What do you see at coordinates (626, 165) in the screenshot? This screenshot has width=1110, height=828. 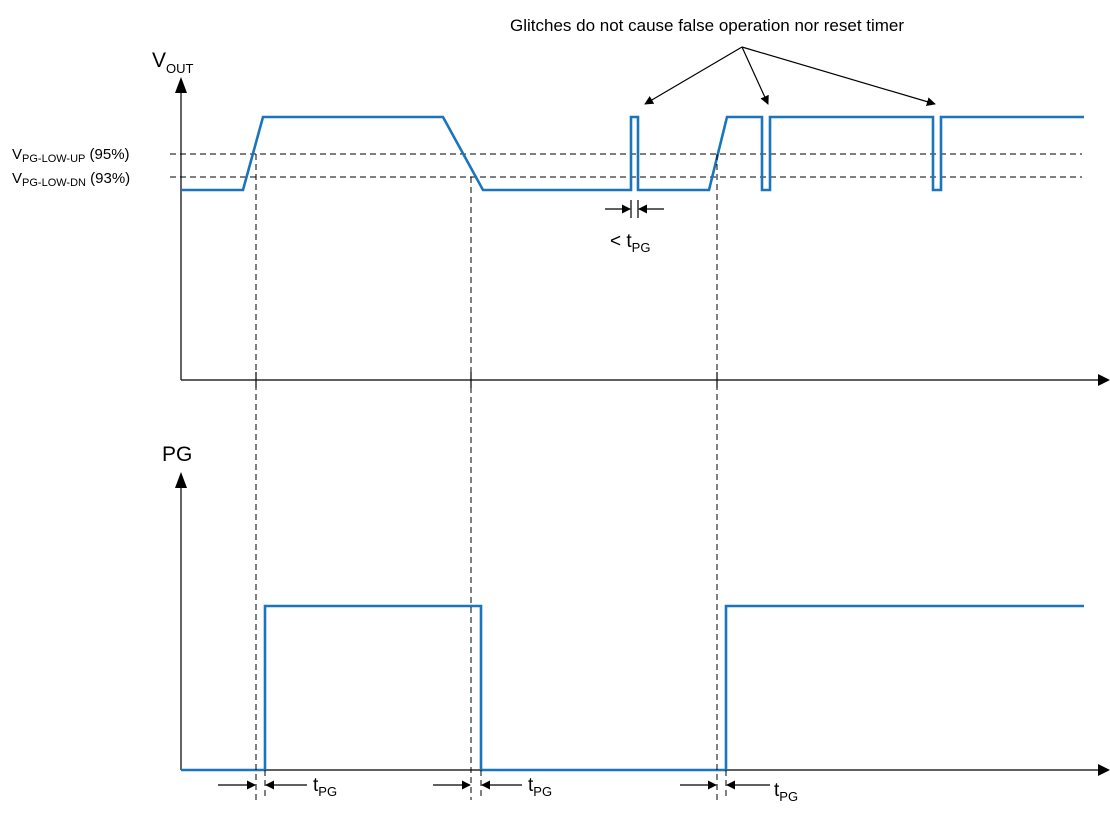 I see `threshold-lines` at bounding box center [626, 165].